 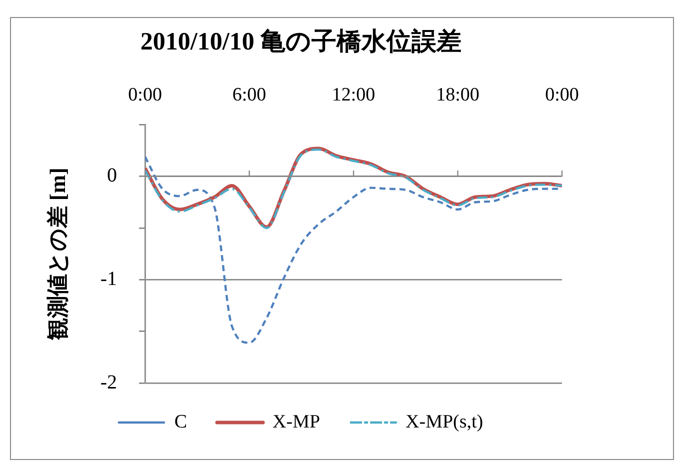 What do you see at coordinates (458, 95) in the screenshot?
I see `x-tick-label: 18:00` at bounding box center [458, 95].